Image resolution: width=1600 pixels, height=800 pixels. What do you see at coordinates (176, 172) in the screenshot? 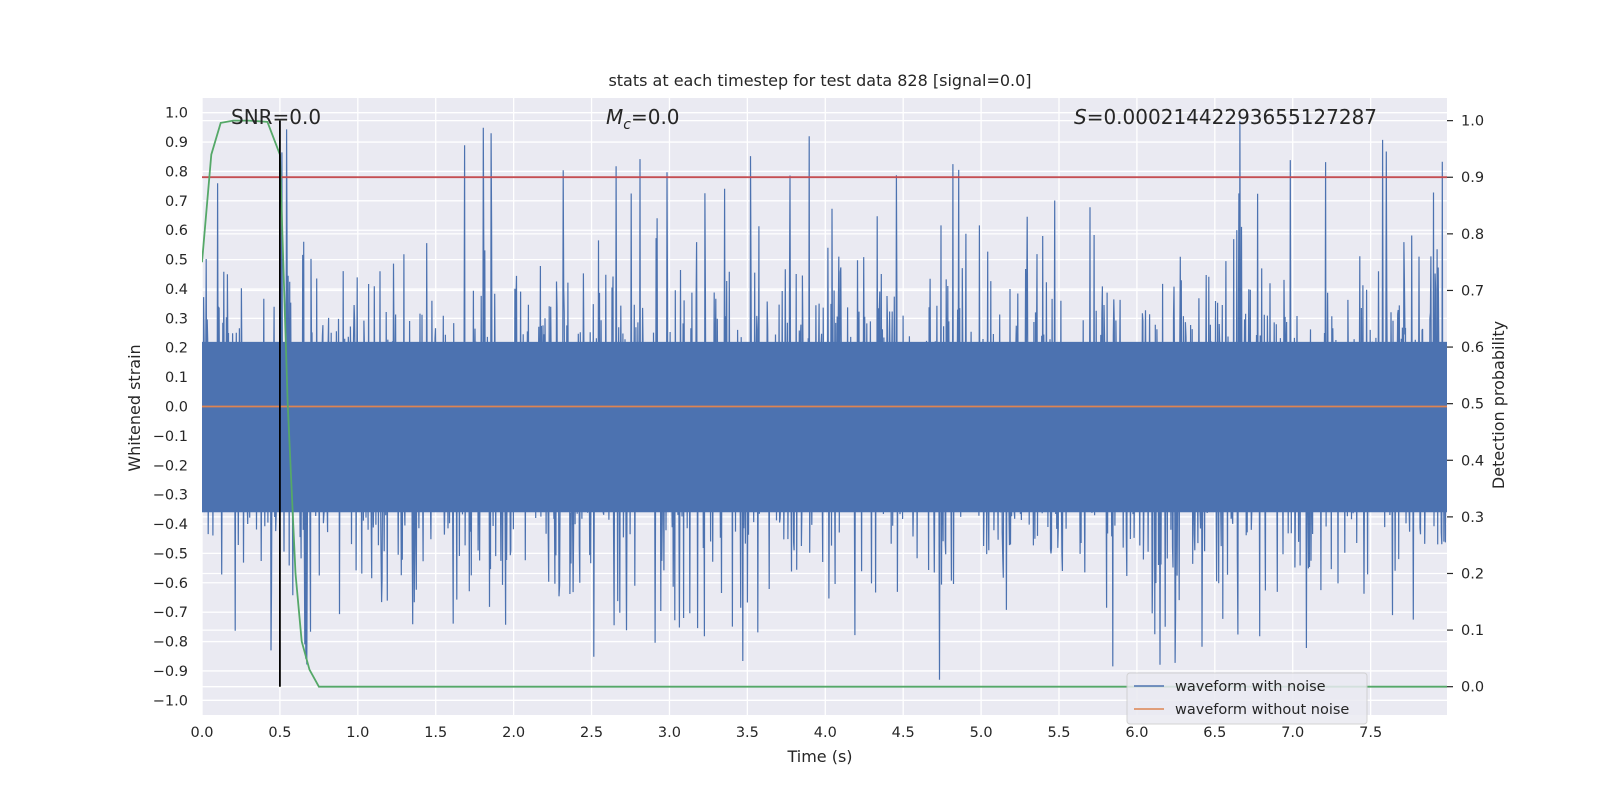
I see `y-tick-label-left: 0.8` at bounding box center [176, 172].